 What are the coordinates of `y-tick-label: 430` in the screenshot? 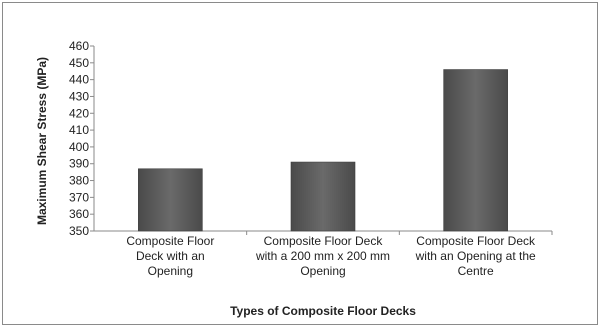 It's located at (79, 96).